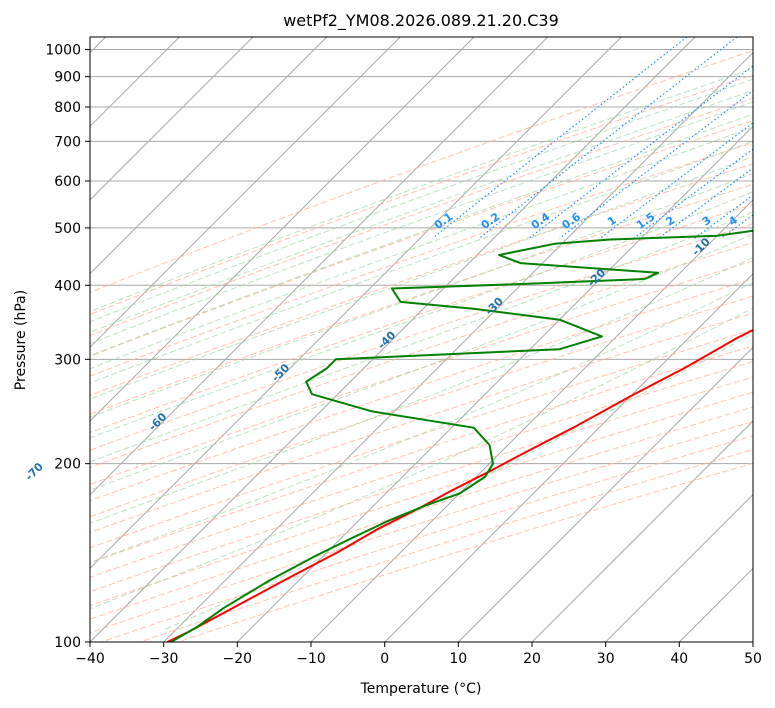  Describe the element at coordinates (157, 421) in the screenshot. I see `isotherm-label: -60` at that location.